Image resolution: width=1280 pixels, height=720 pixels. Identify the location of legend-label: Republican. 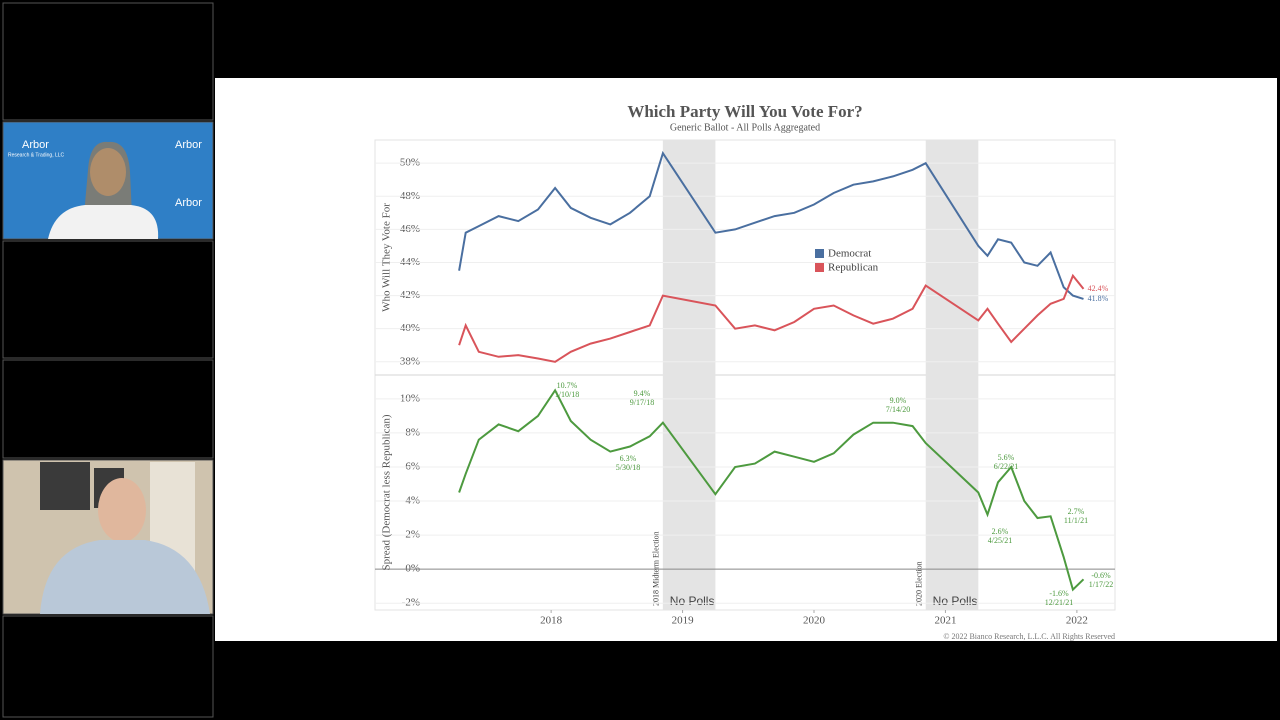
(853, 268).